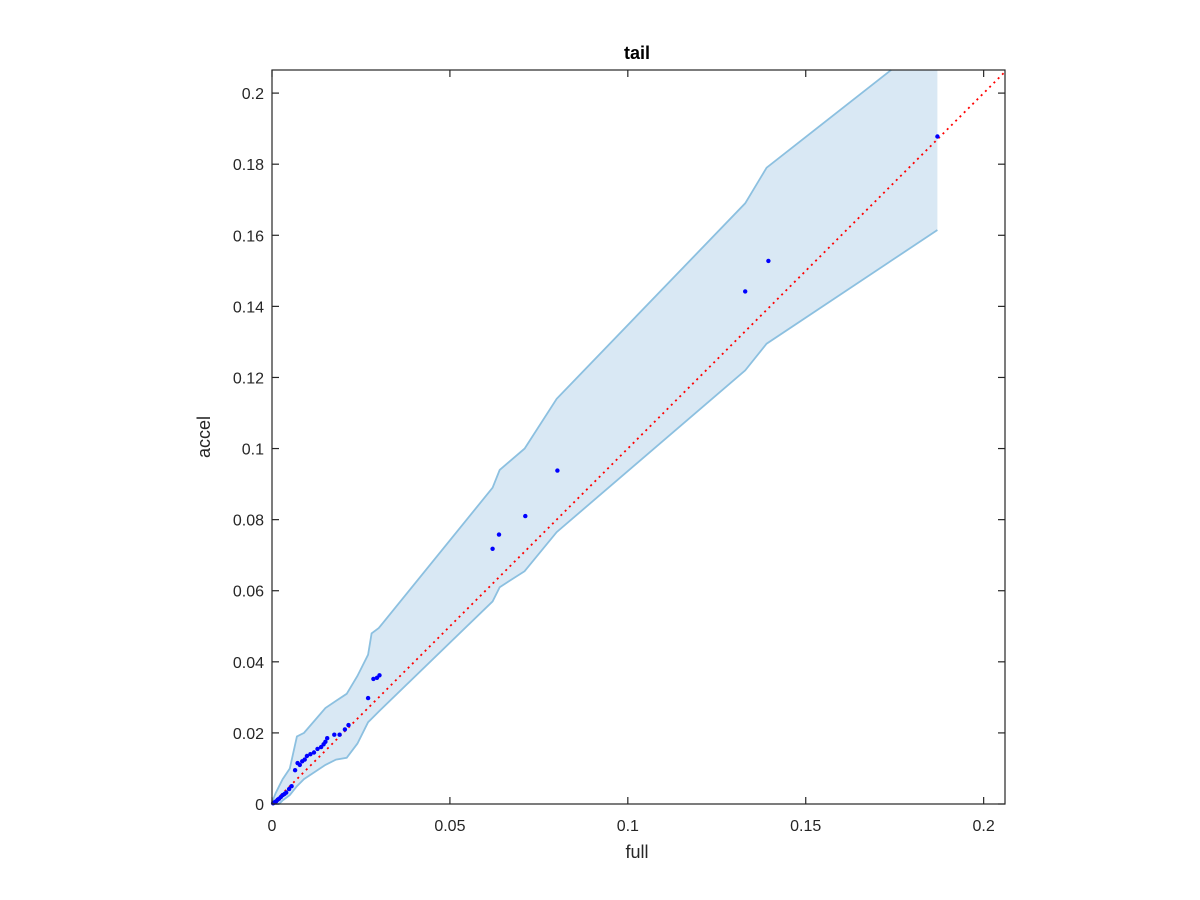 The width and height of the screenshot is (1200, 900). I want to click on x-tick-label: 0, so click(272, 826).